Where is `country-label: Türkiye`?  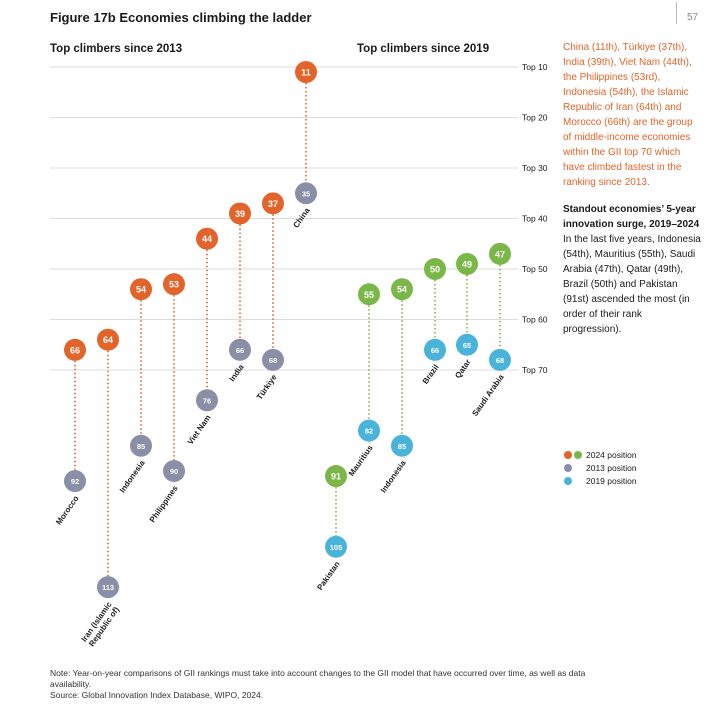
country-label: Türkiye is located at coordinates (267, 386).